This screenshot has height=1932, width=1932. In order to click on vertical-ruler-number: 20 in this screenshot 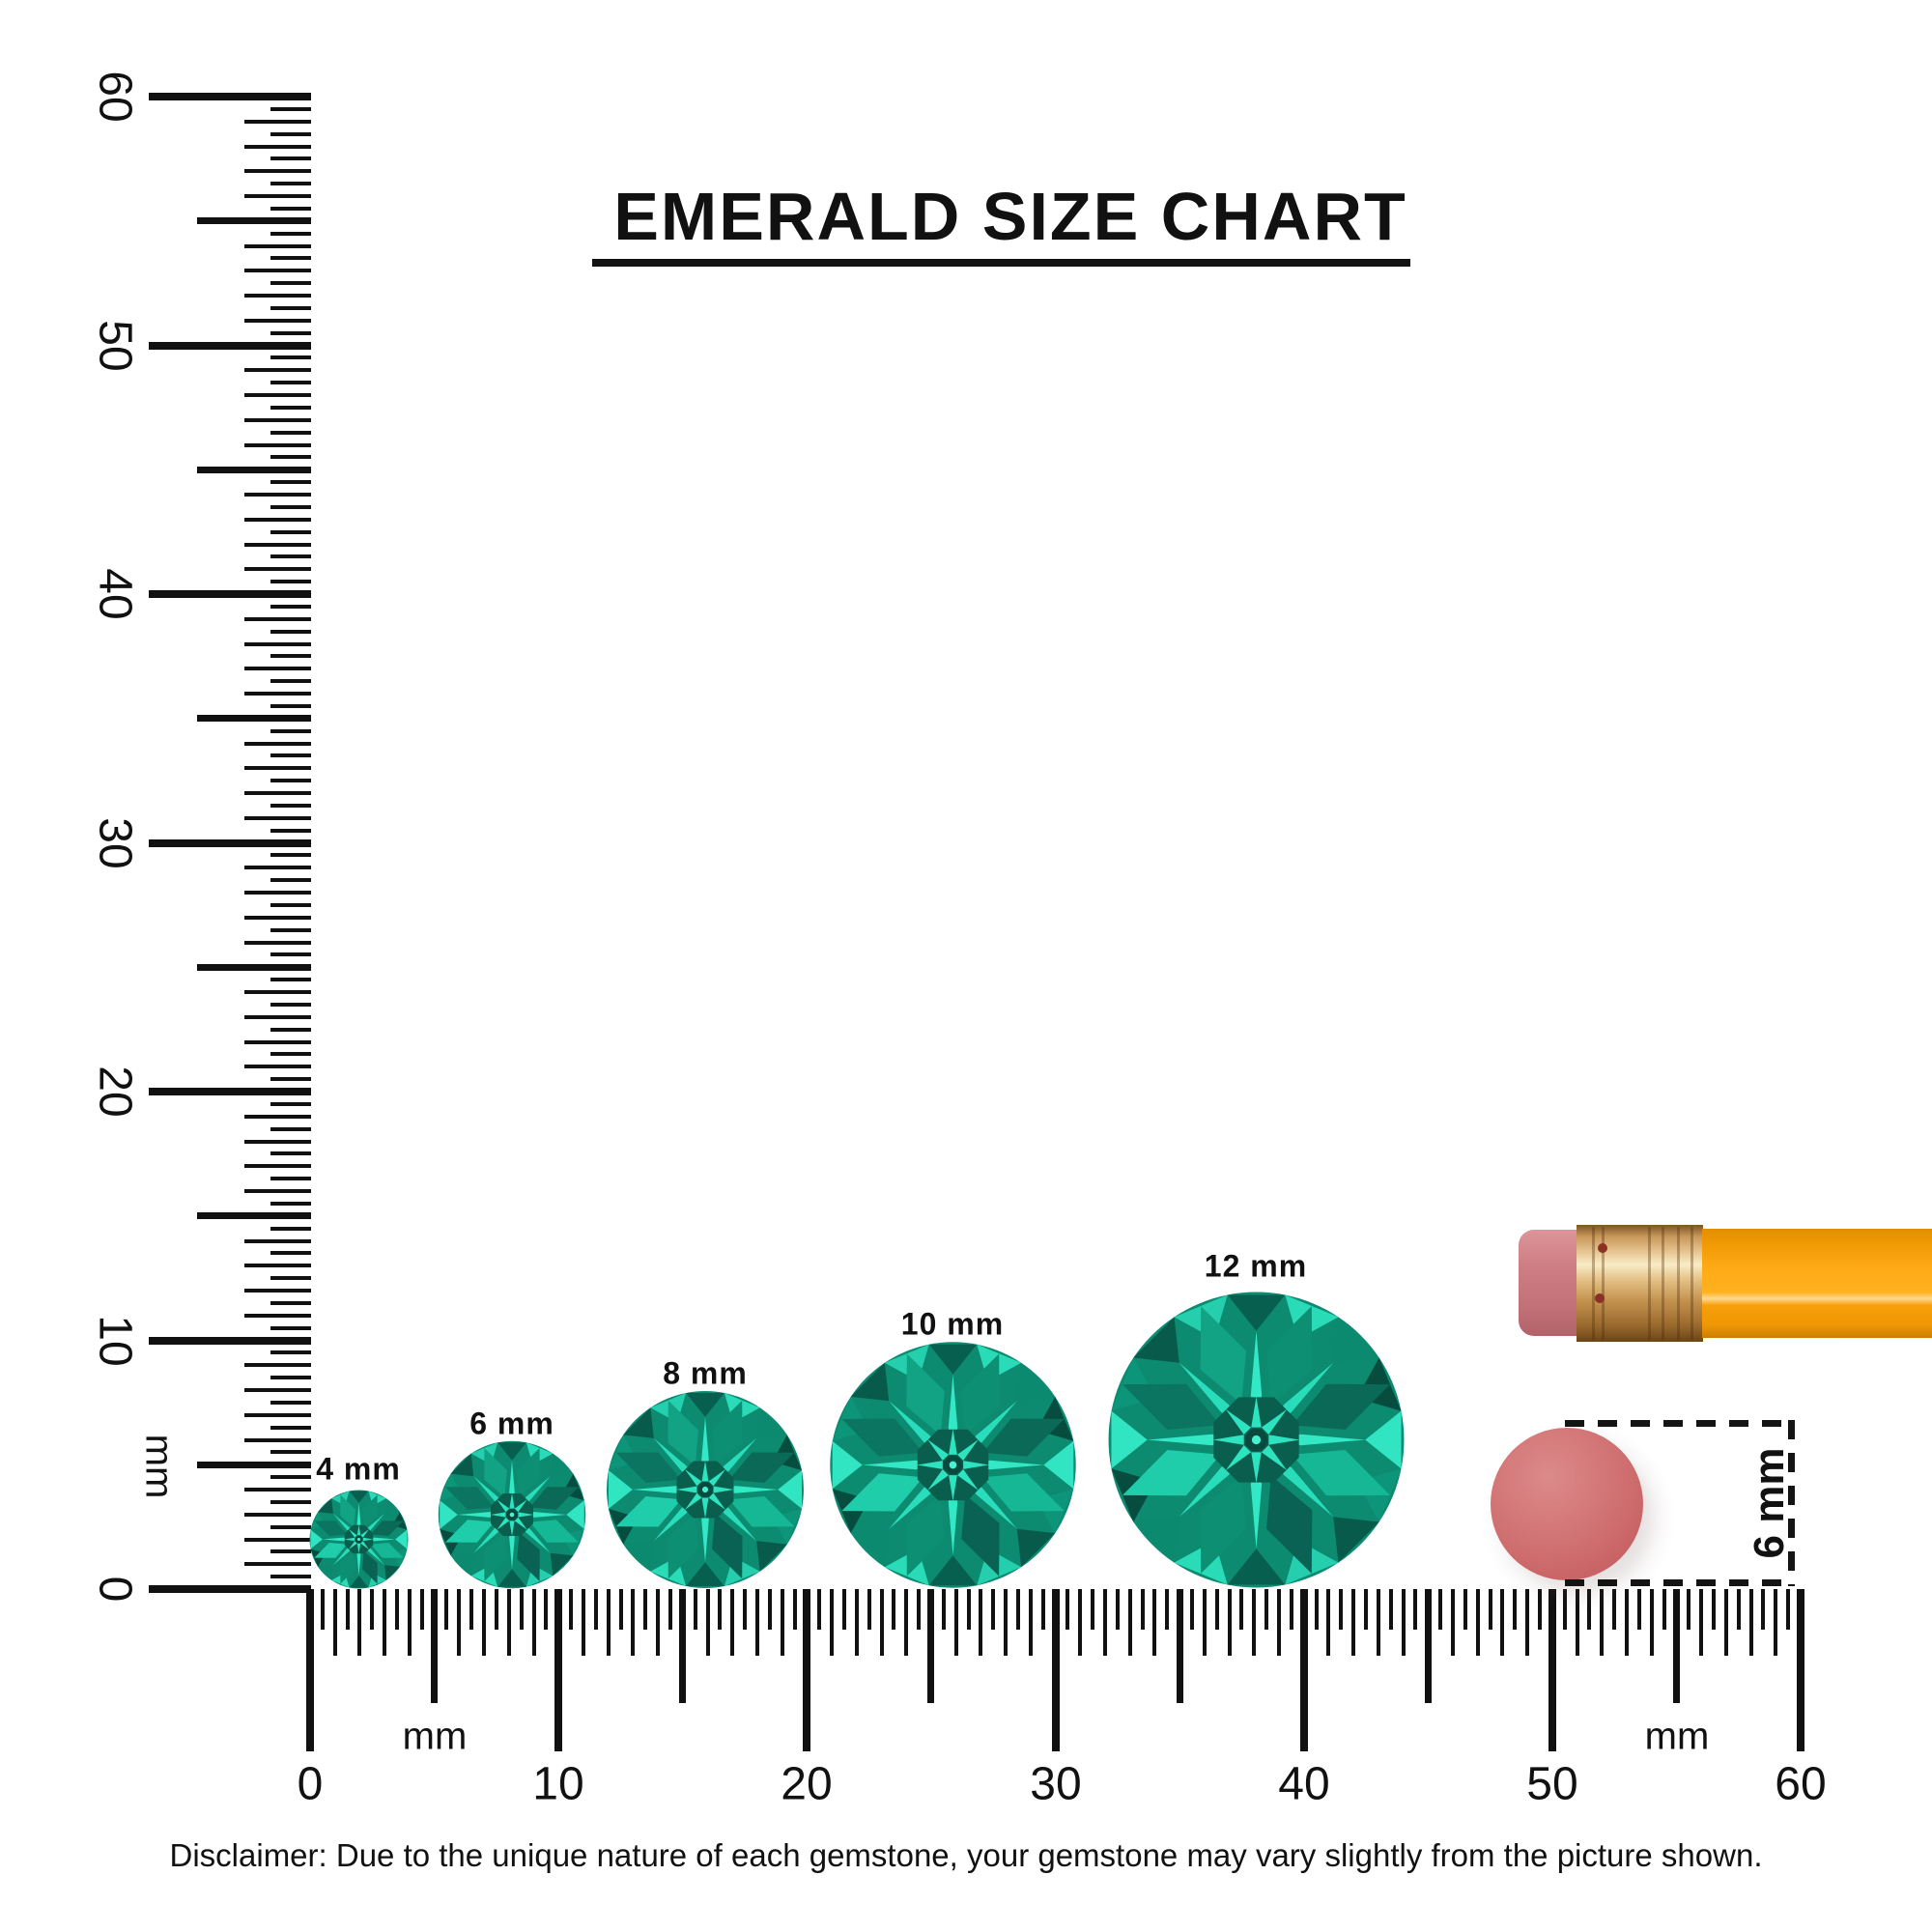, I will do `click(115, 1091)`.